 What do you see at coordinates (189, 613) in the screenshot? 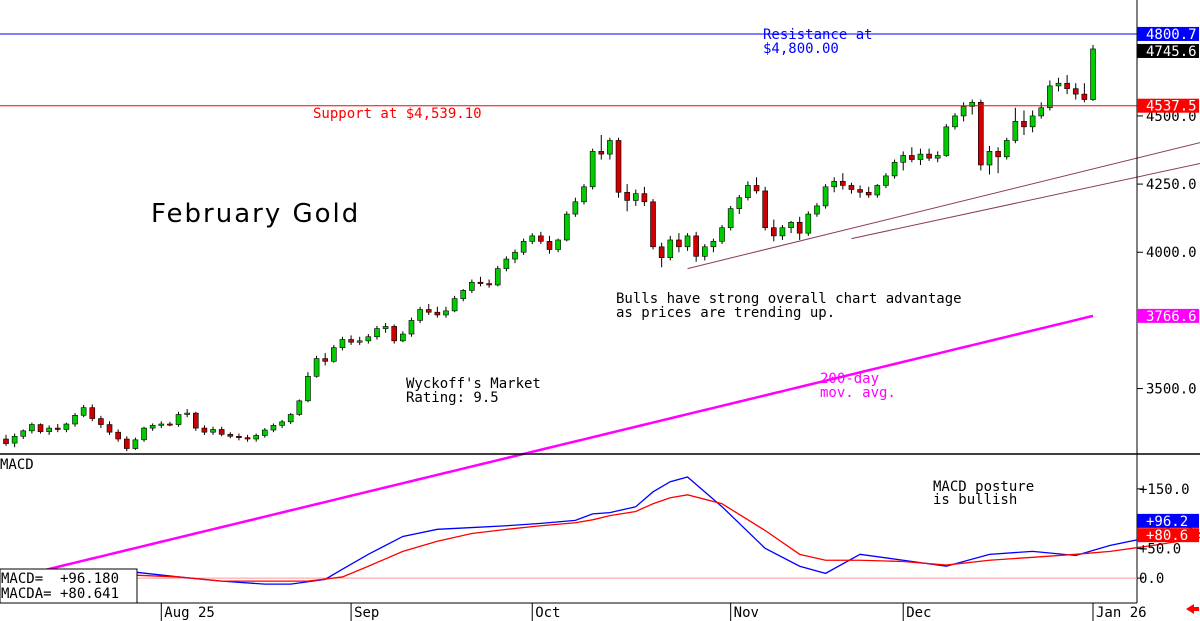
I see `date-tick-label: Aug 25` at bounding box center [189, 613].